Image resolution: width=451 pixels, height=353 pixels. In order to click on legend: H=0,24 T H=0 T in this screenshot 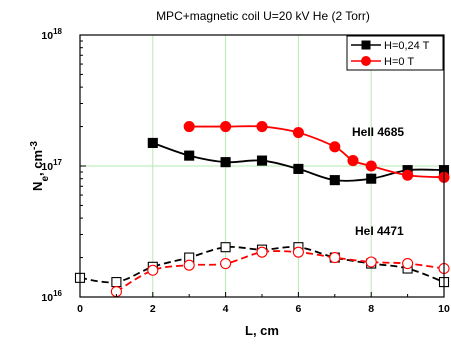, I will do `click(395, 53)`.